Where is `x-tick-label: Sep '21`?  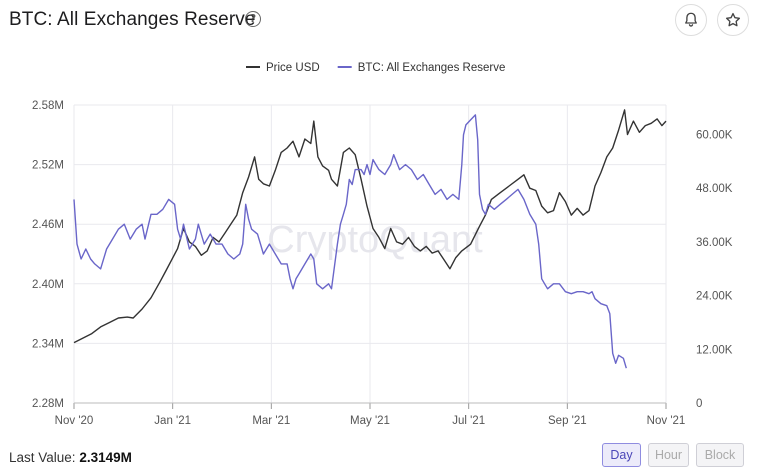 x-tick-label: Sep '21 is located at coordinates (567, 421).